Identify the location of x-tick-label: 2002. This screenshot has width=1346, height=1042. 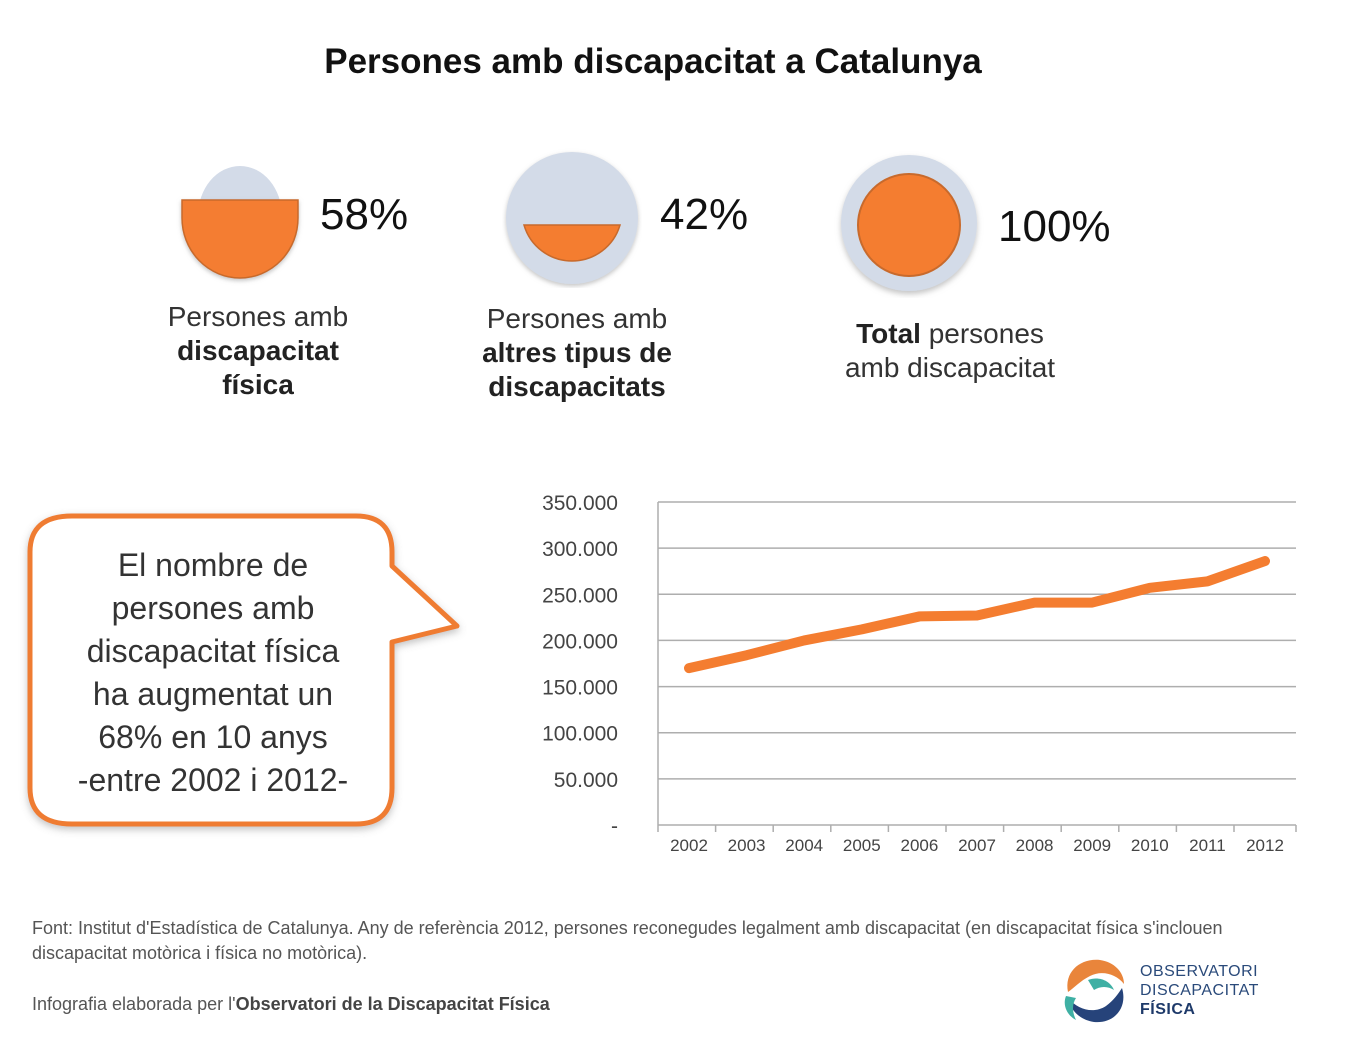
(689, 845).